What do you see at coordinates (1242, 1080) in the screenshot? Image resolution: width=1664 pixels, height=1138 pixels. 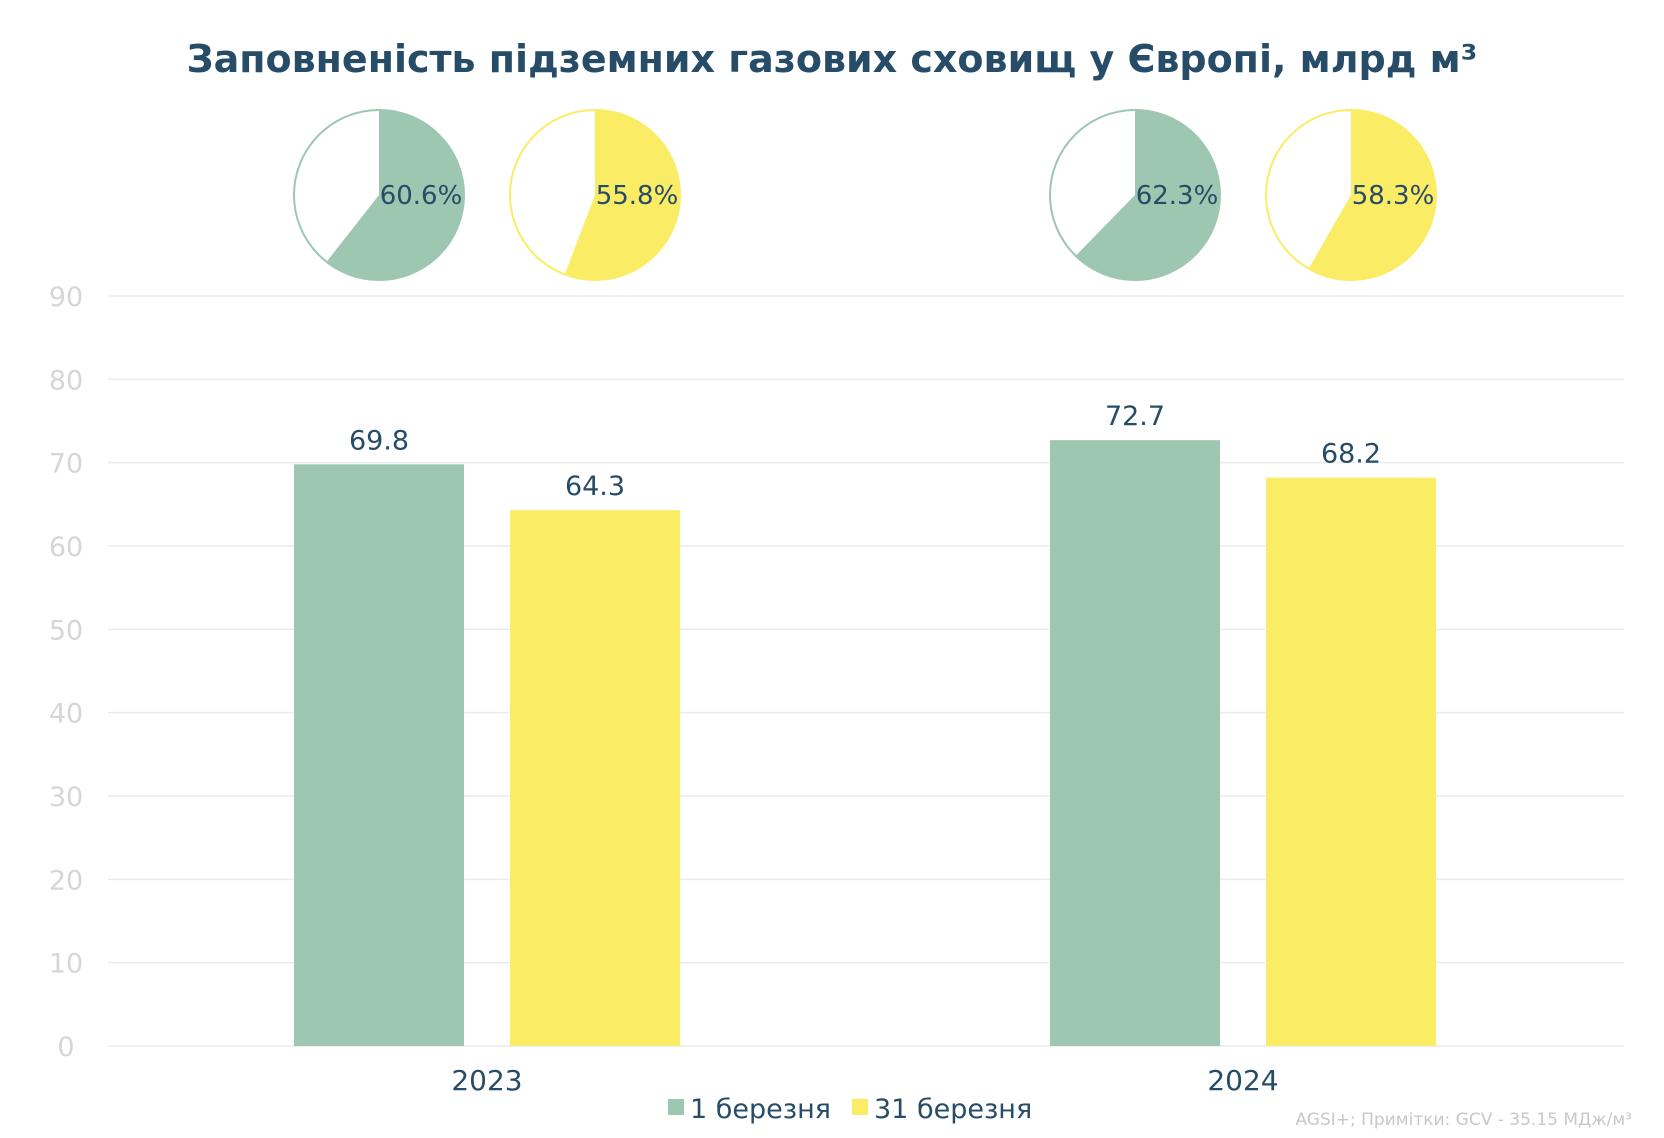 I see `x-axis-label: 2024` at bounding box center [1242, 1080].